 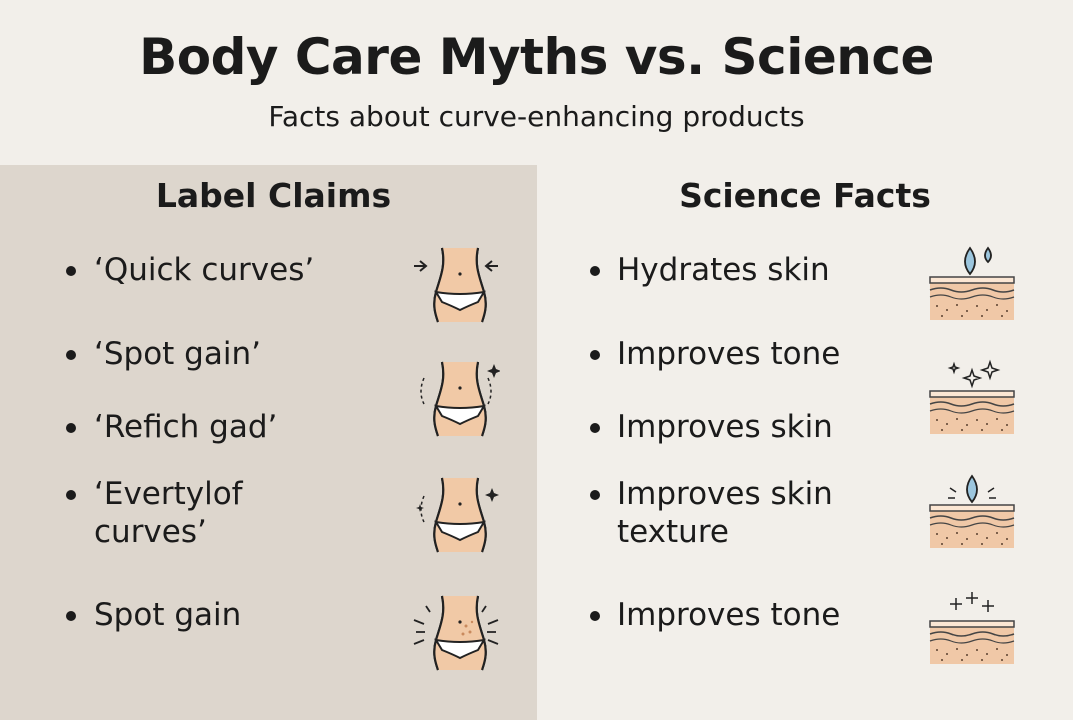 I want to click on fact-item: Improves skin texture, so click(x=725, y=513).